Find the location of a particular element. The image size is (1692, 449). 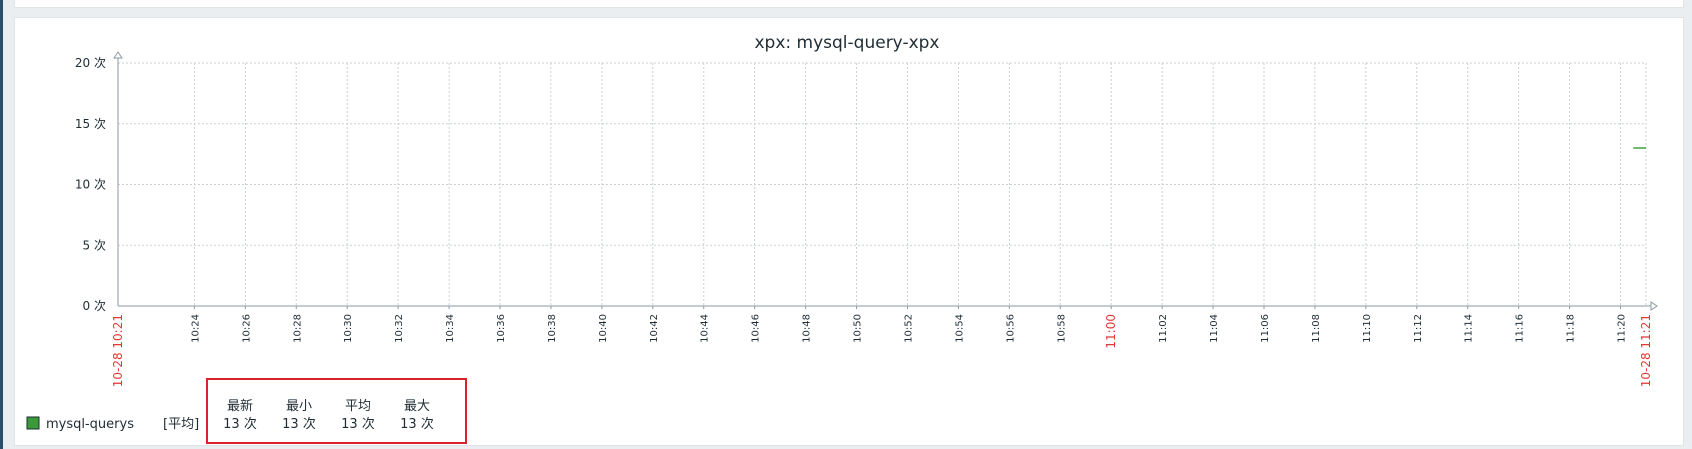

y-axis-arrow is located at coordinates (118, 55).